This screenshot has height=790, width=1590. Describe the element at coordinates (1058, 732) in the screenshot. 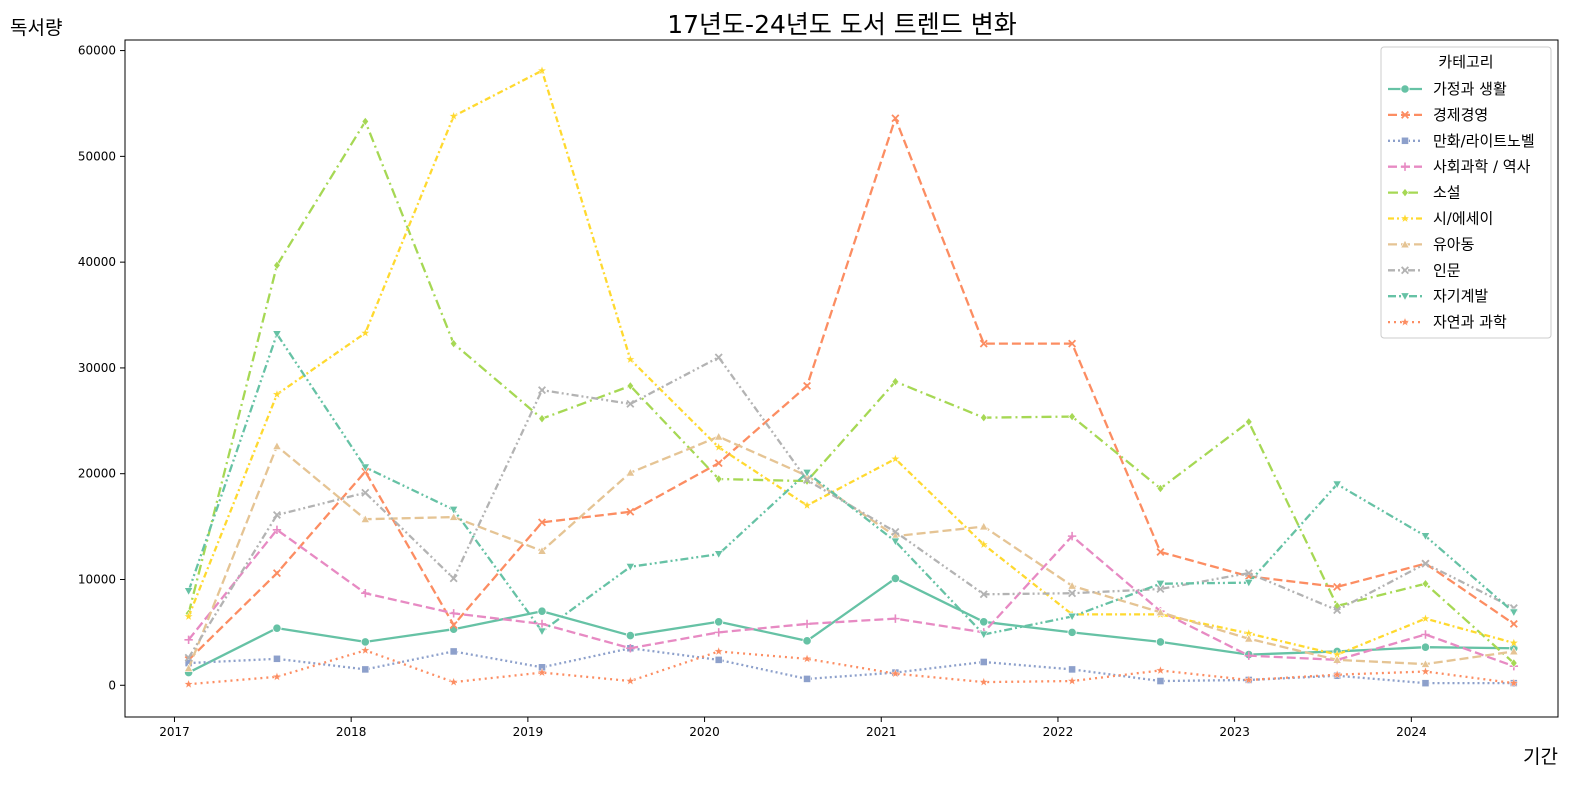

I see `x-tick-label: 2022` at that location.